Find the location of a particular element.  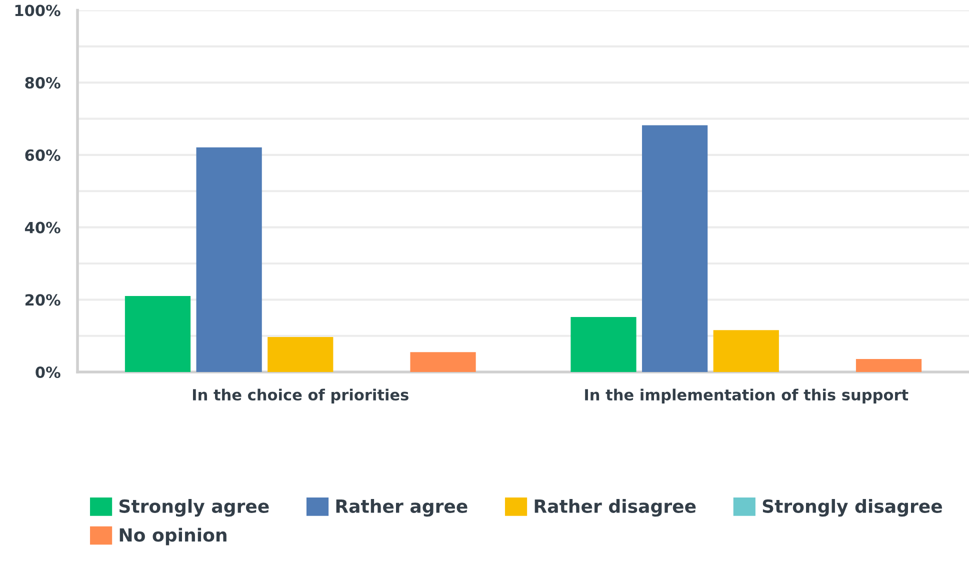

legend-label: Strongly disagree is located at coordinates (852, 508).